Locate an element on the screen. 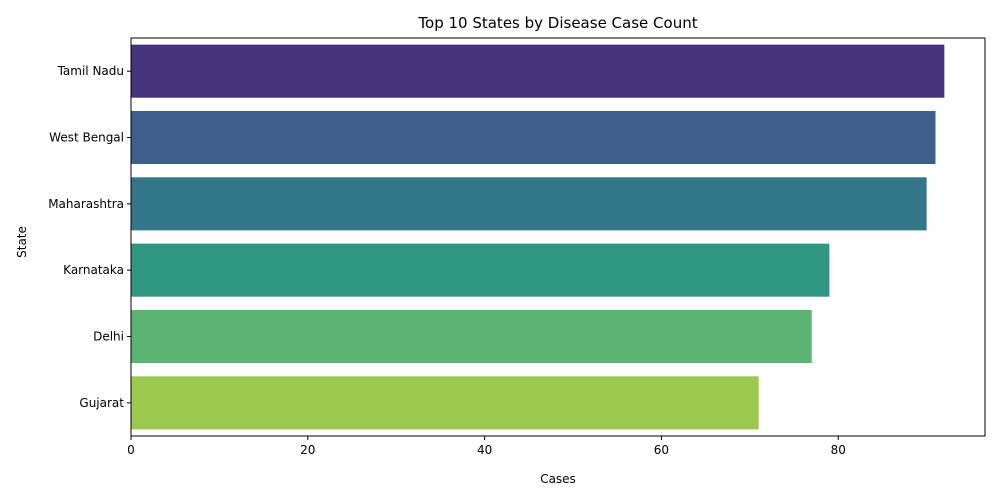  y-axis-label: State is located at coordinates (22, 242).